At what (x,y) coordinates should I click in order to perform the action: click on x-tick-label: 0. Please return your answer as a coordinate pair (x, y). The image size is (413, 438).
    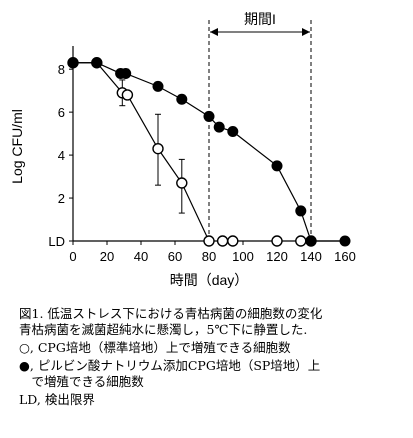
    Looking at the image, I should click on (72, 256).